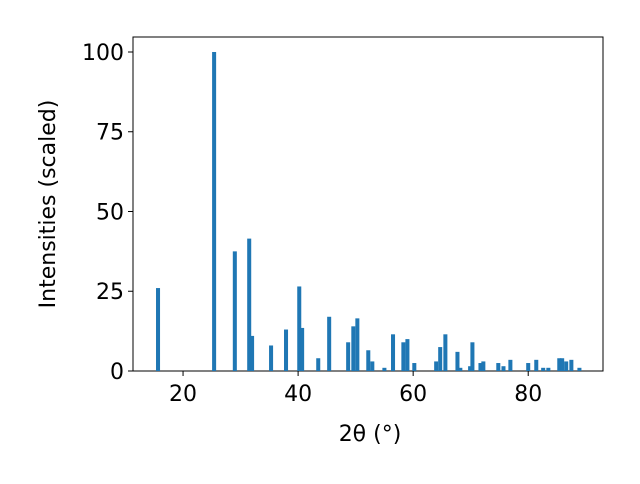  I want to click on x-axis-label: 2θ (°), so click(370, 434).